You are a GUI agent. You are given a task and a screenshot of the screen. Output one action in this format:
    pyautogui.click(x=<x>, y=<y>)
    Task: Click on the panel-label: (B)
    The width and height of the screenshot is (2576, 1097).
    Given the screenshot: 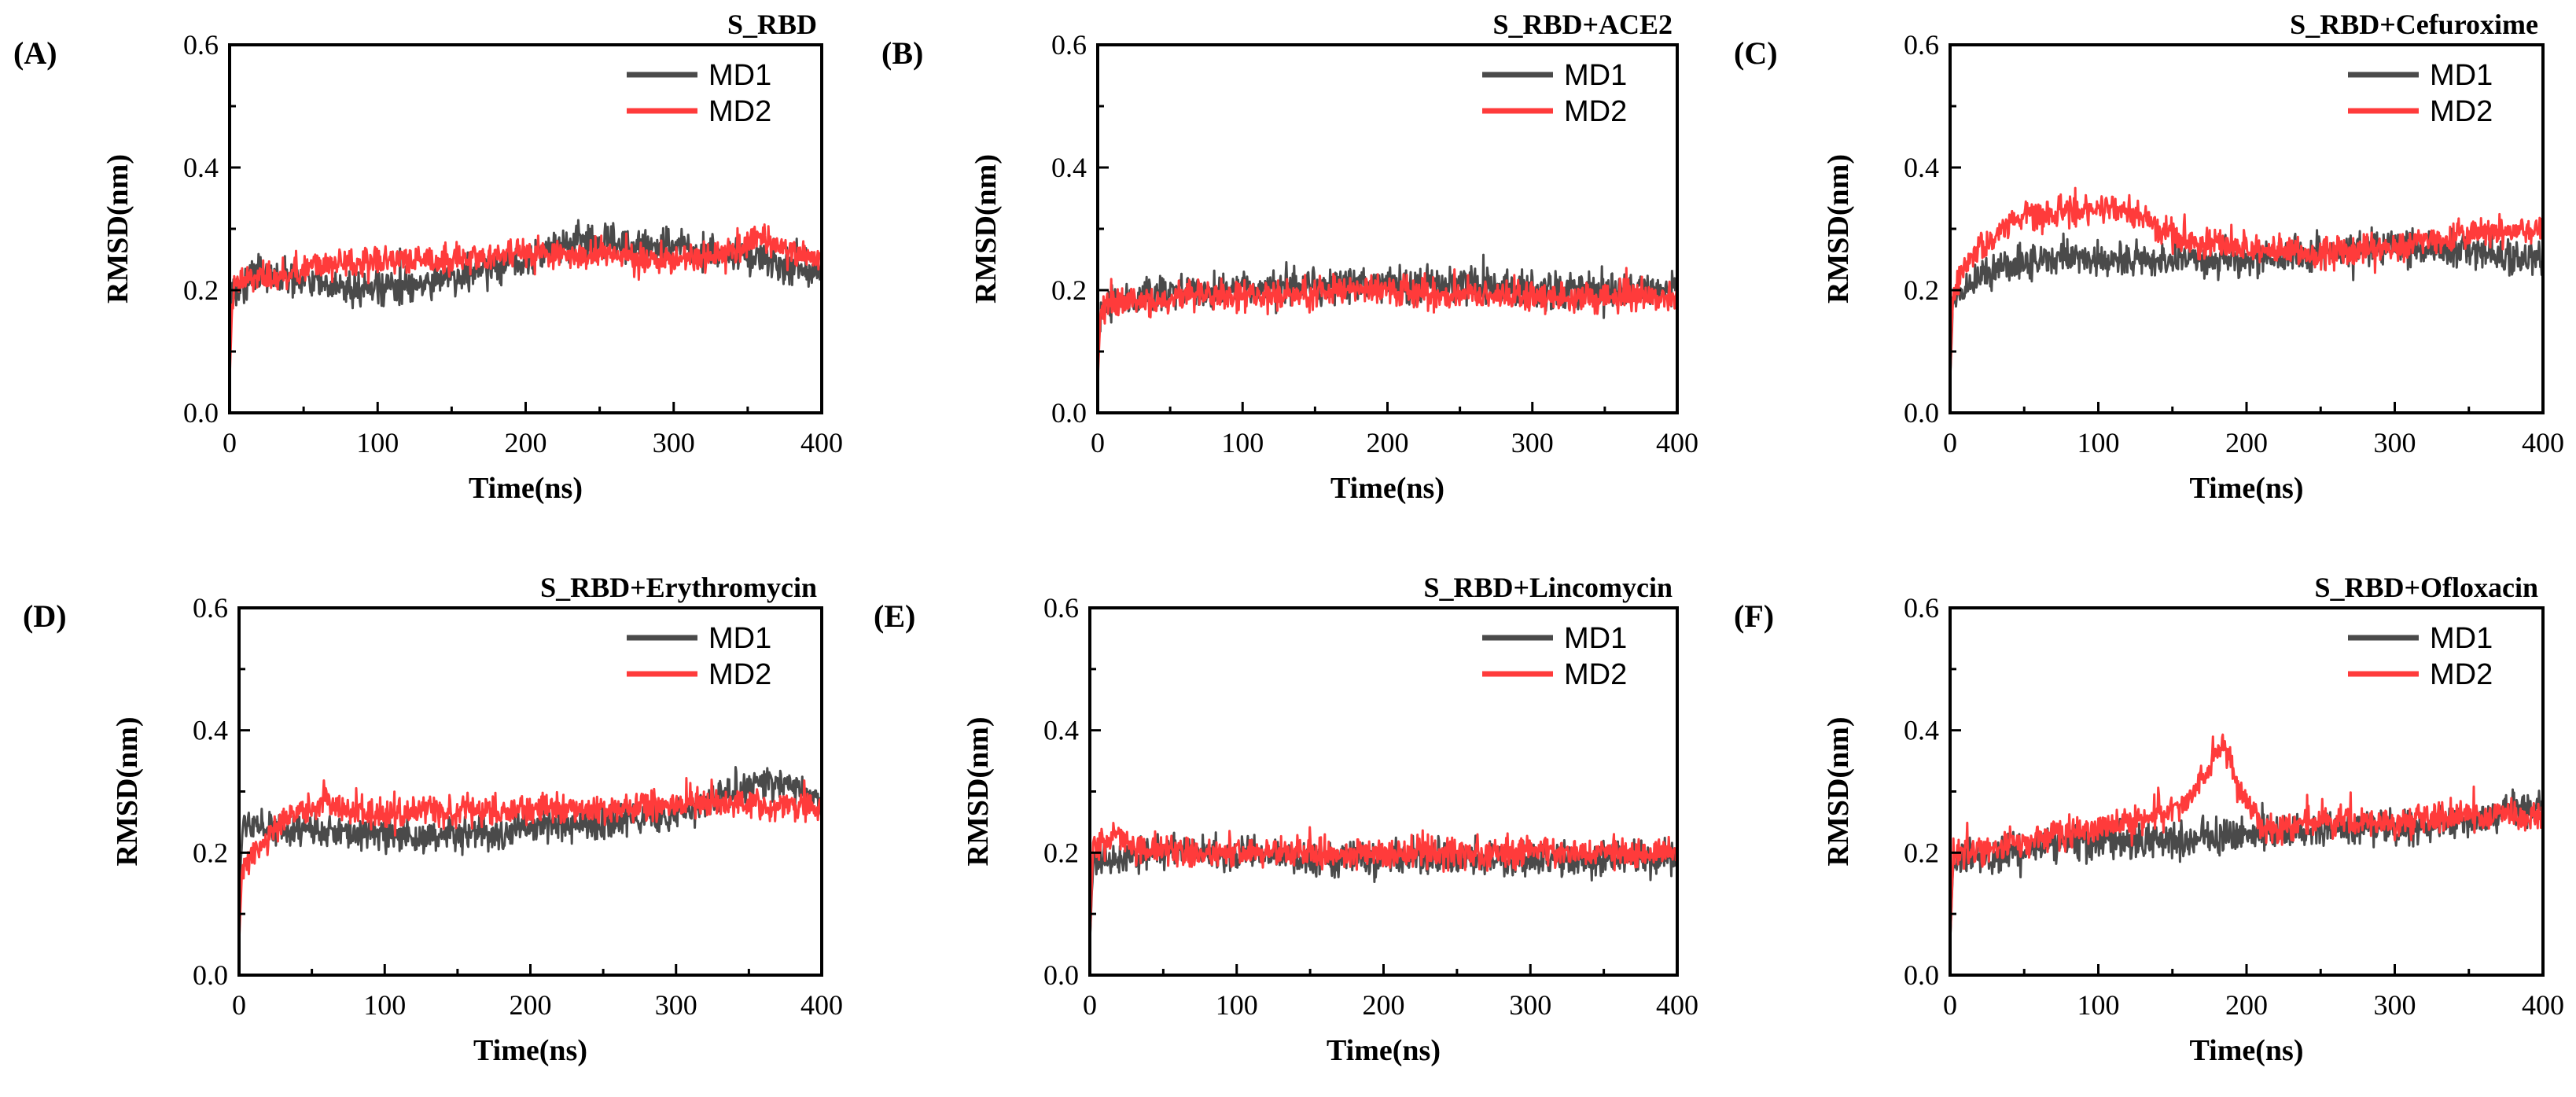 What is the action you would take?
    pyautogui.click(x=902, y=53)
    